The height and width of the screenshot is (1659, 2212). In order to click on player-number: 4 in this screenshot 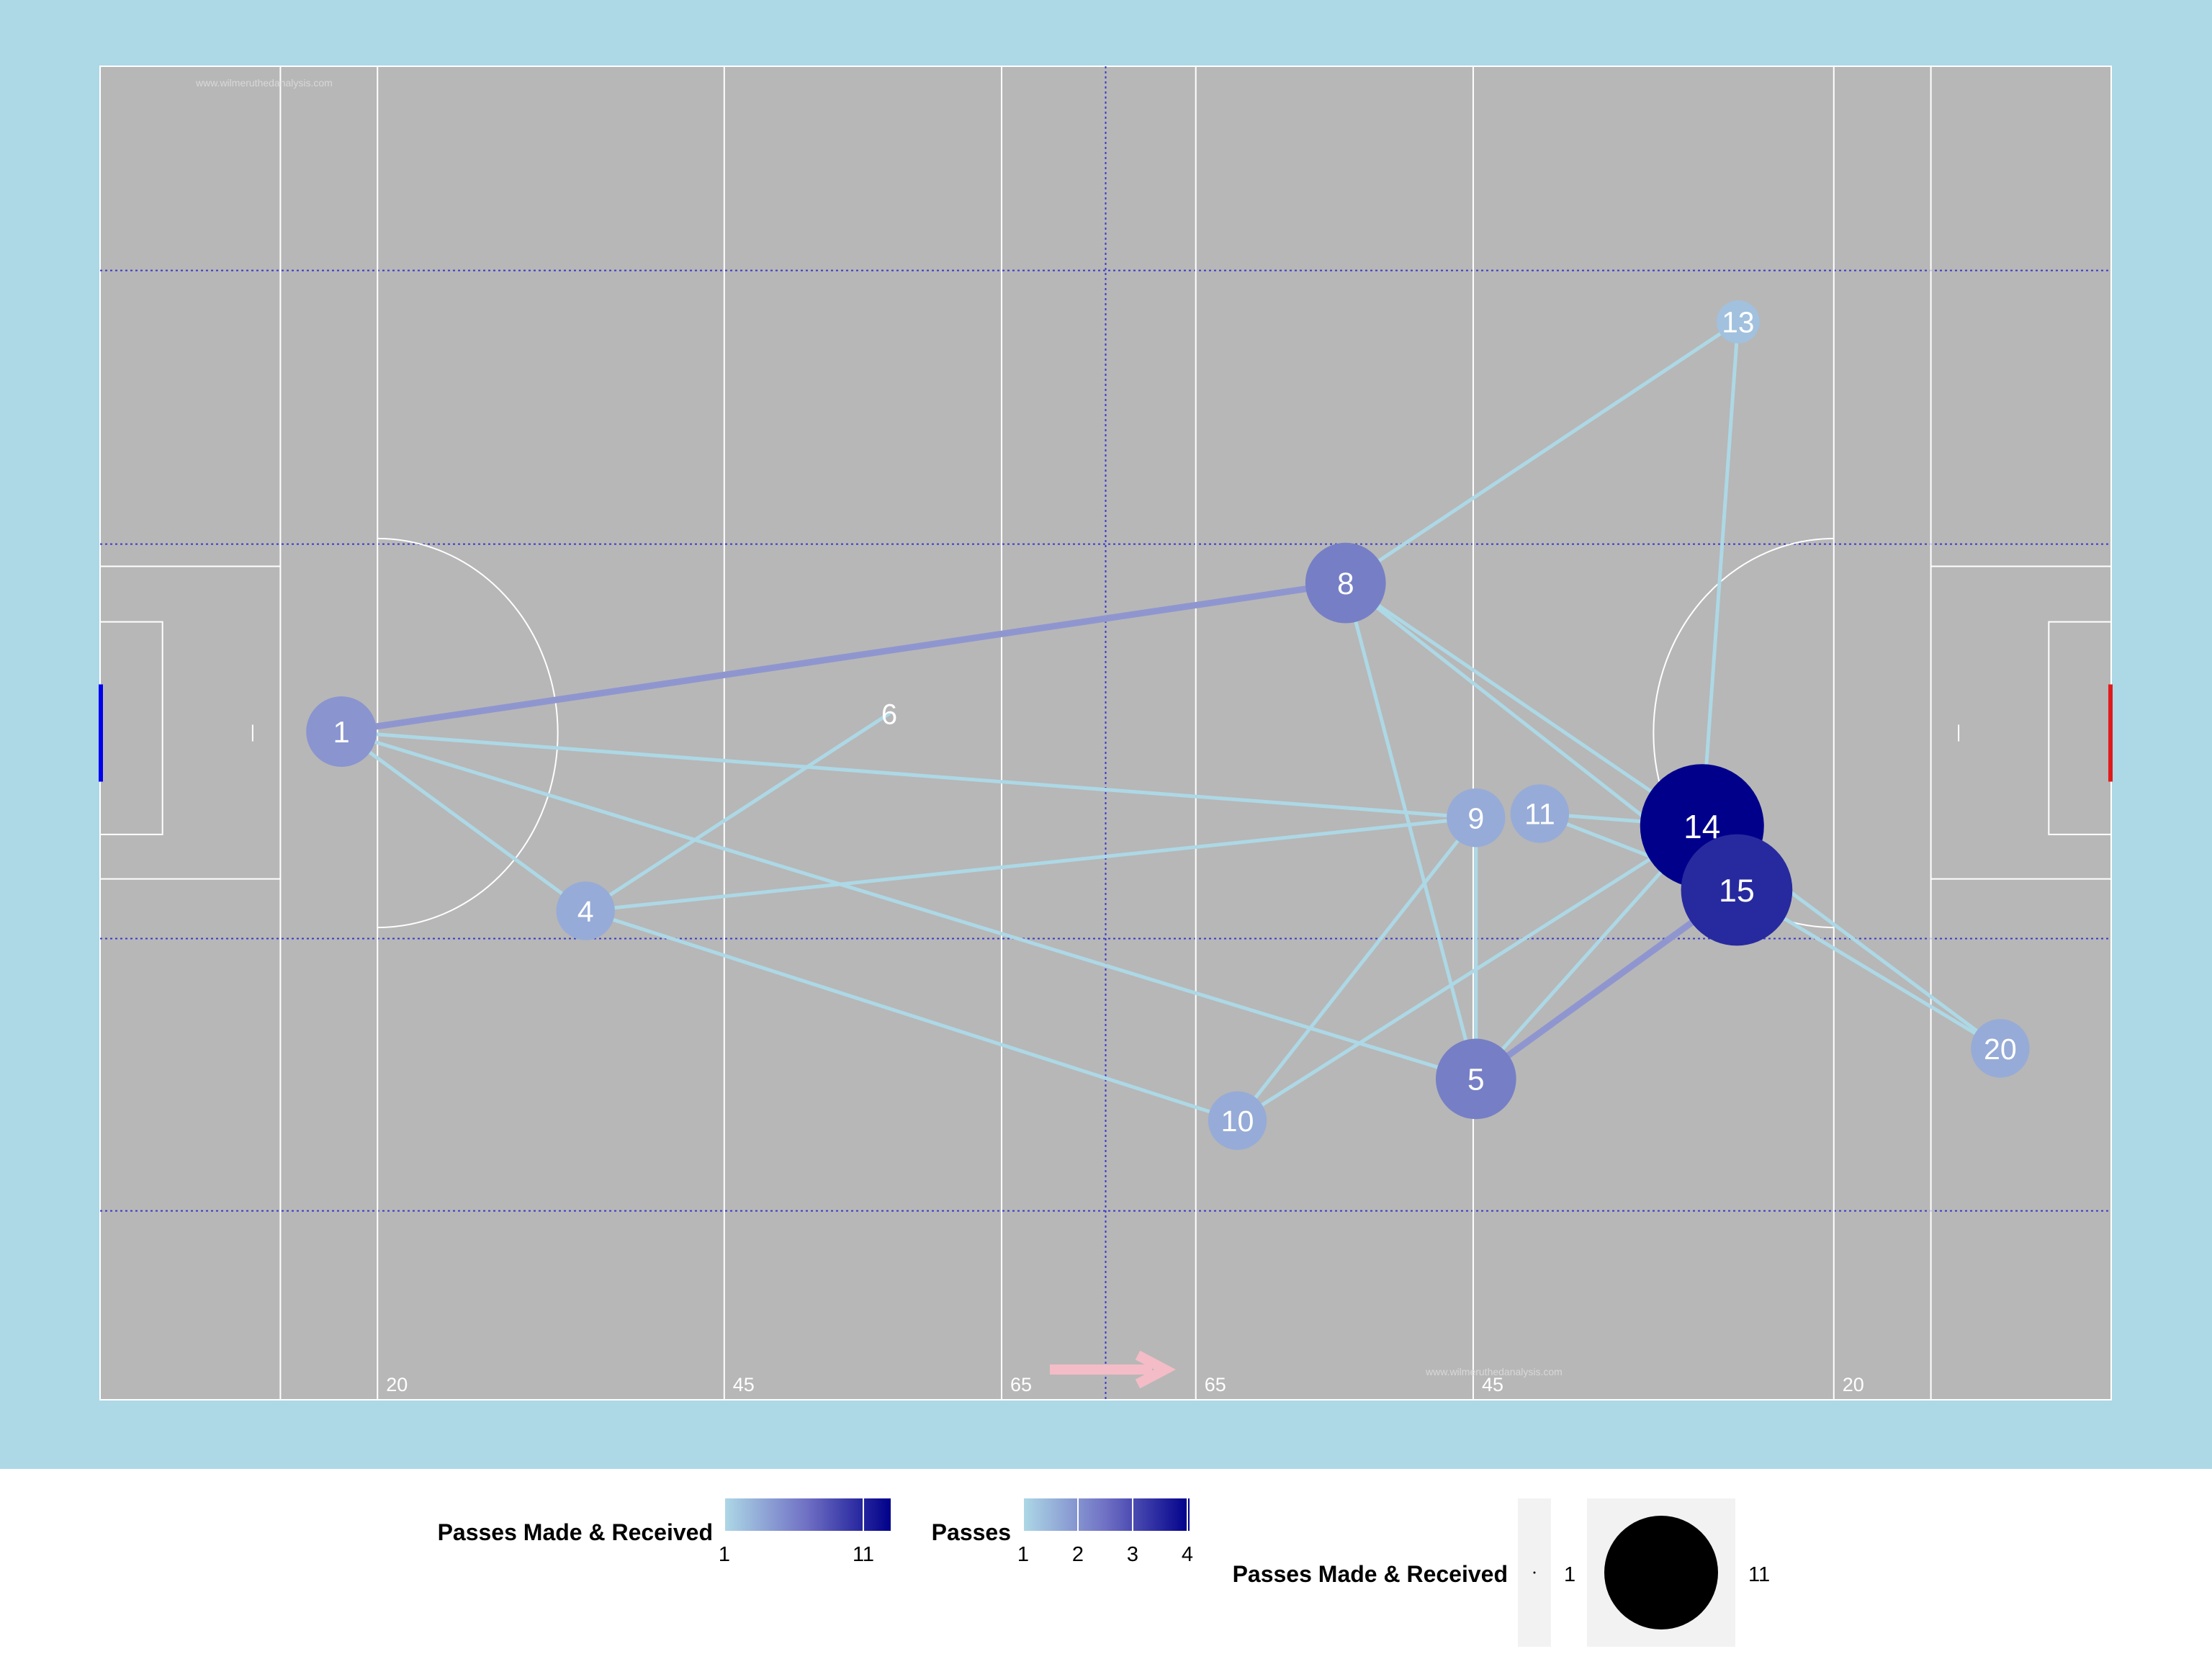, I will do `click(585, 911)`.